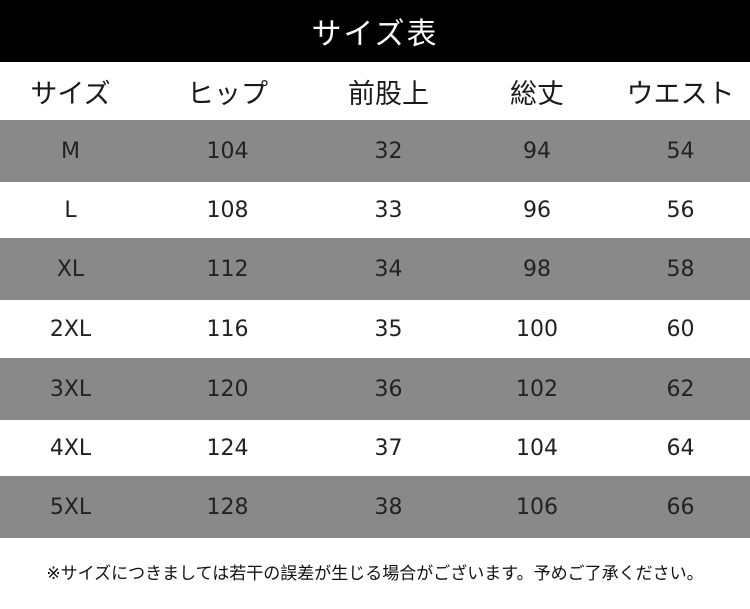  What do you see at coordinates (537, 389) in the screenshot?
I see `cell-total-length: 102` at bounding box center [537, 389].